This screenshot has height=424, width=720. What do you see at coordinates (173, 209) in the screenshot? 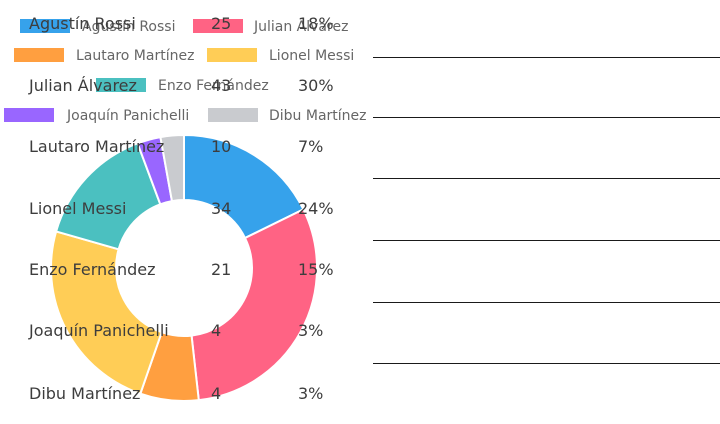
I see `table-row: Lionel Messi 34 24%` at bounding box center [173, 209].